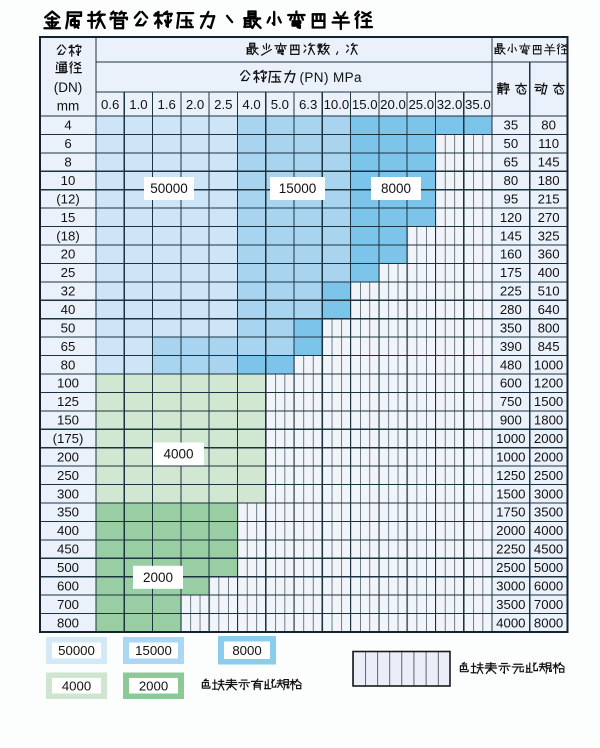 Image resolution: width=600 pixels, height=748 pixels. What do you see at coordinates (511, 364) in the screenshot?
I see `svg-text: 480` at bounding box center [511, 364].